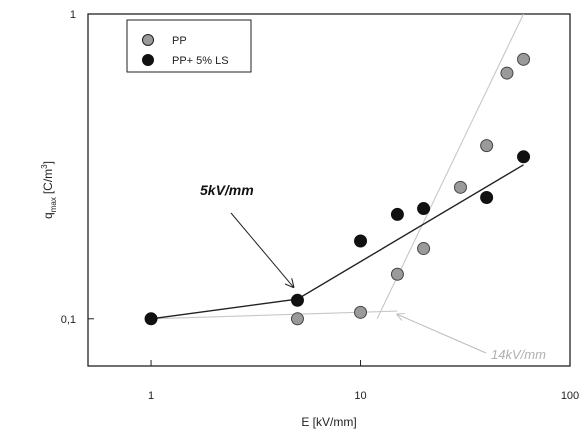 Image resolution: width=582 pixels, height=434 pixels. What do you see at coordinates (227, 190) in the screenshot?
I see `annotation-5kv: 5kV/mm` at bounding box center [227, 190].